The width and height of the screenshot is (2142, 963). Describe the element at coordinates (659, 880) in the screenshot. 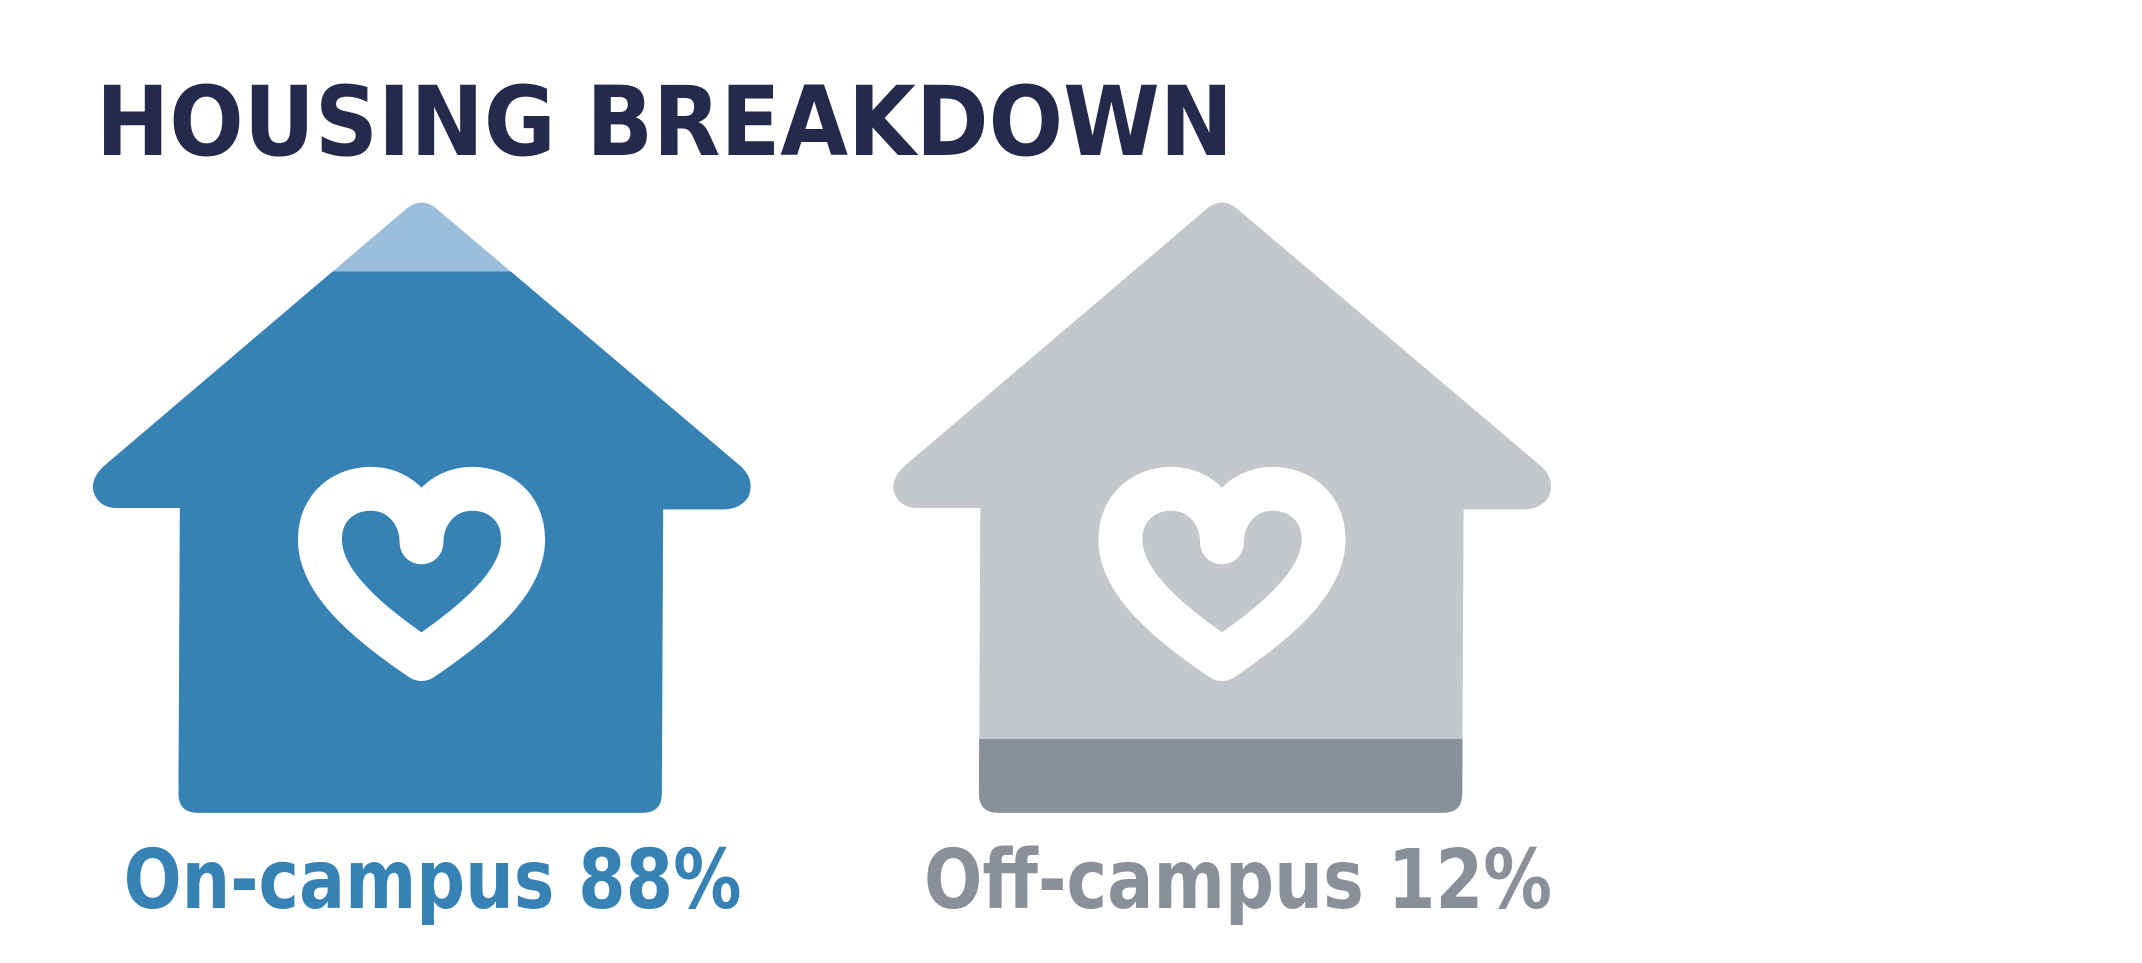

I see `value-label: 88%` at that location.